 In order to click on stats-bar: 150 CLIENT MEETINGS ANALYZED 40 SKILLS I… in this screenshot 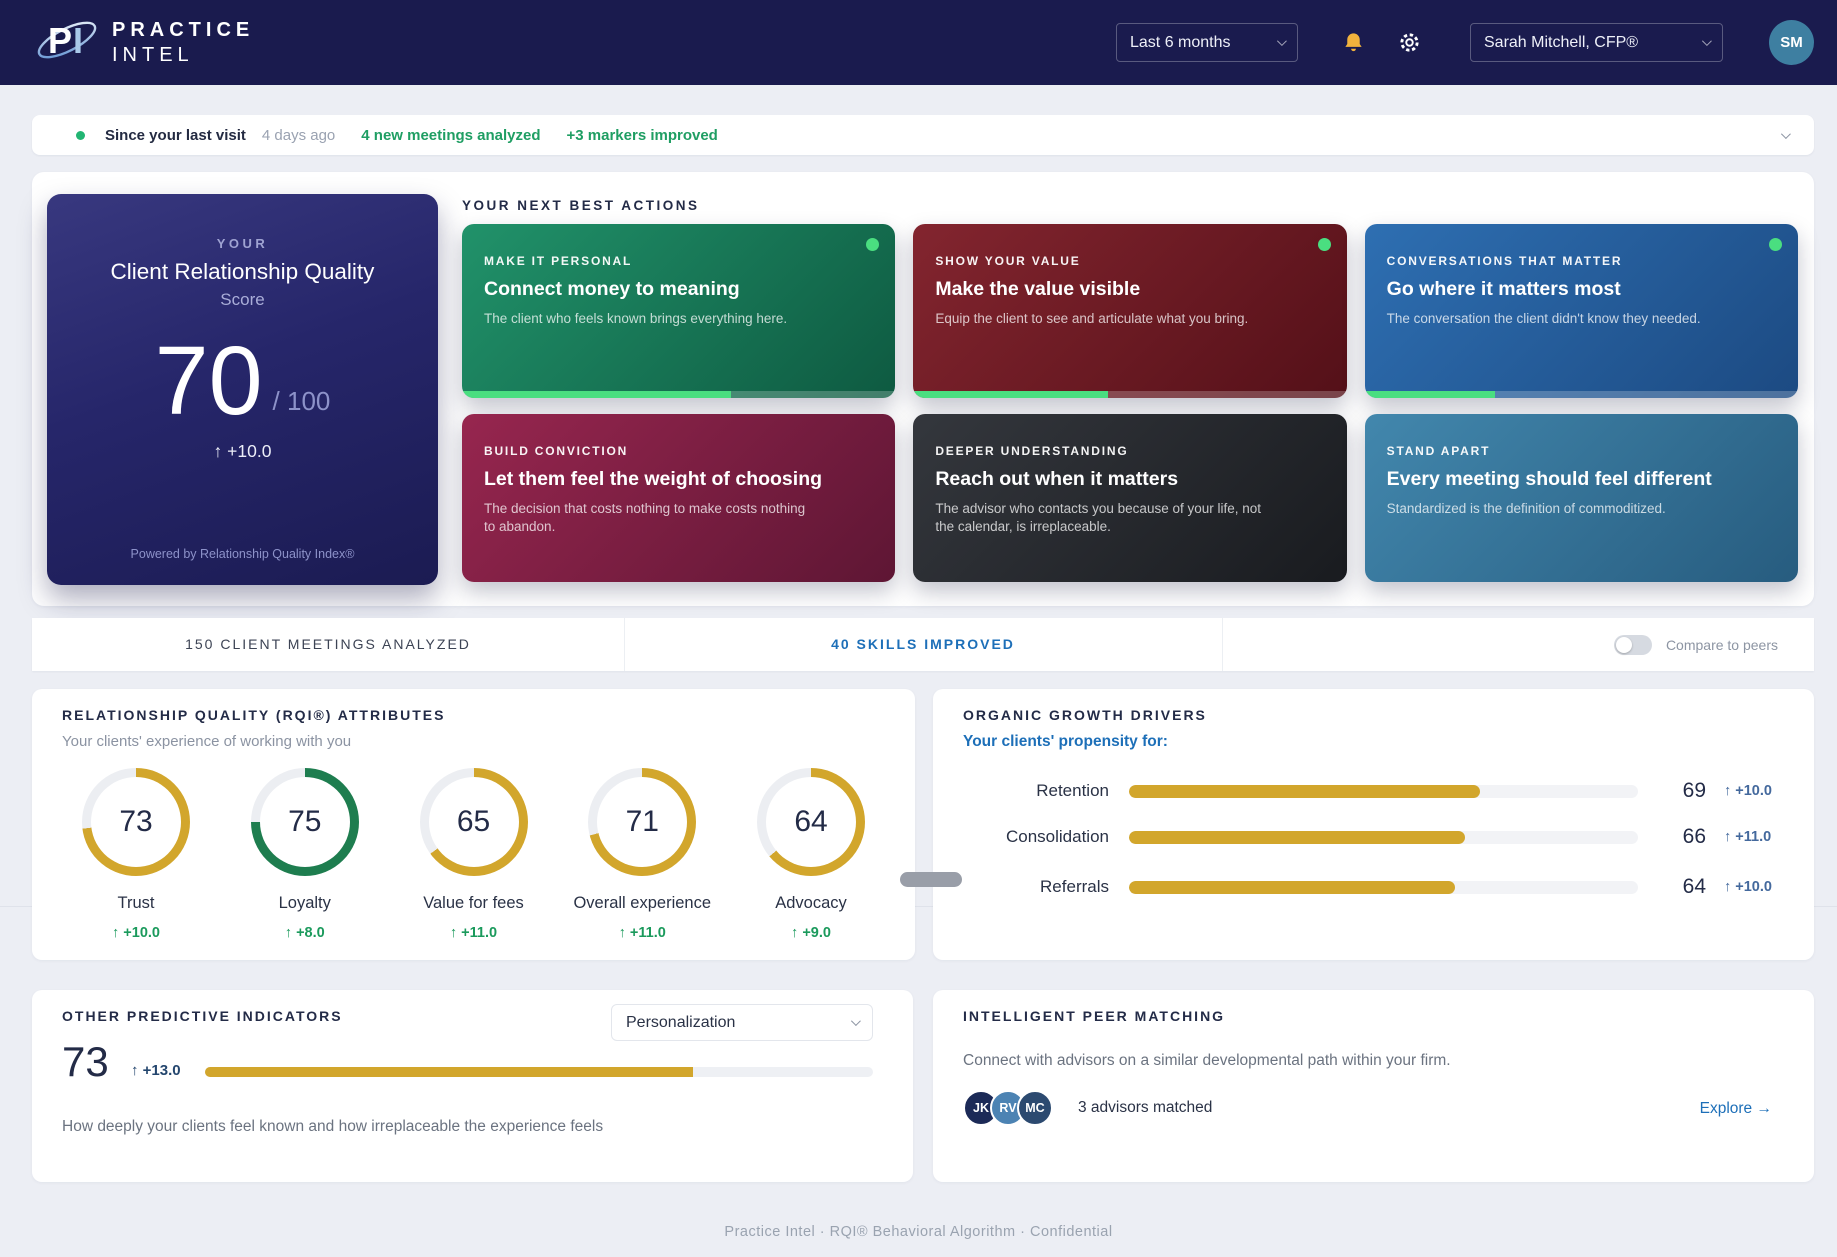, I will do `click(923, 644)`.